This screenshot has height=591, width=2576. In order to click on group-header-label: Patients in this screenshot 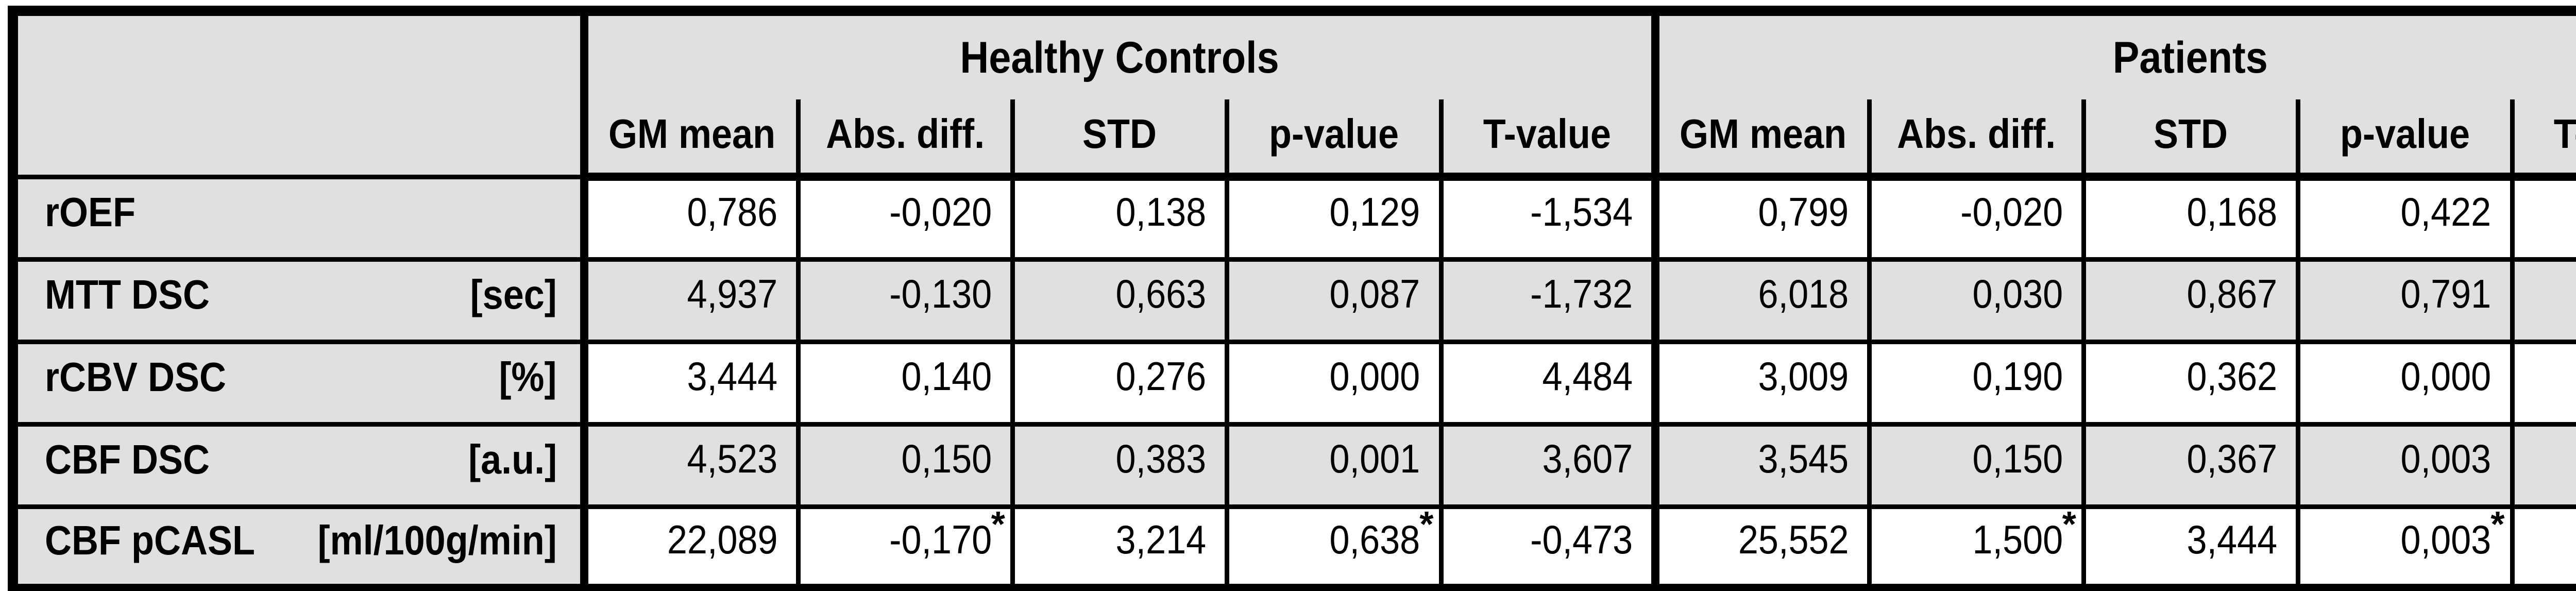, I will do `click(2190, 57)`.